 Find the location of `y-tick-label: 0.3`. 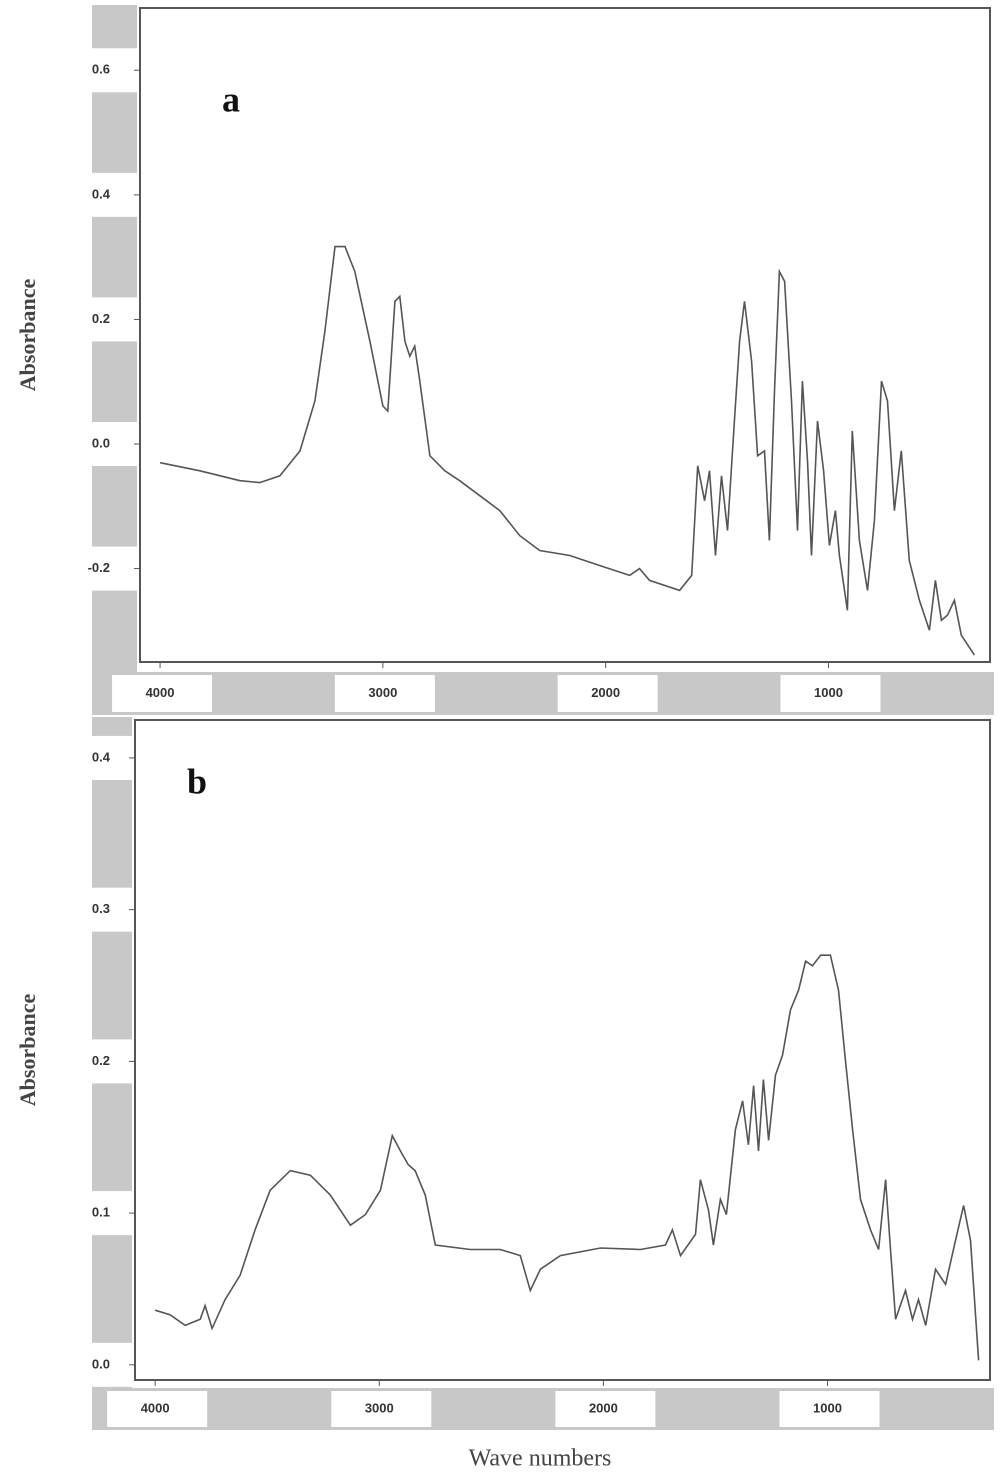

y-tick-label: 0.3 is located at coordinates (101, 908).